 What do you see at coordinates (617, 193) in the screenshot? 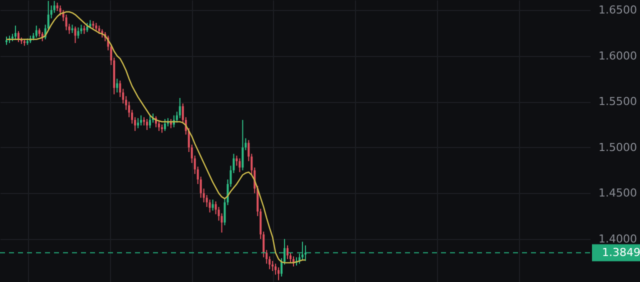
I see `y-tick-label: 1.4500` at bounding box center [617, 193].